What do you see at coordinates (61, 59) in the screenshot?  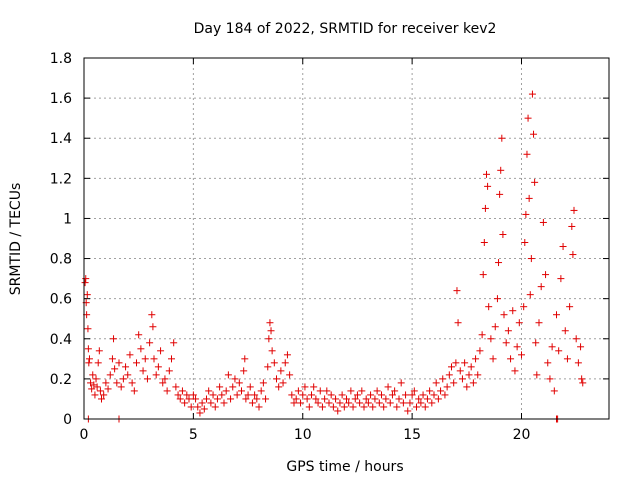 I see `y-tick-label-9: 1.8` at bounding box center [61, 59].